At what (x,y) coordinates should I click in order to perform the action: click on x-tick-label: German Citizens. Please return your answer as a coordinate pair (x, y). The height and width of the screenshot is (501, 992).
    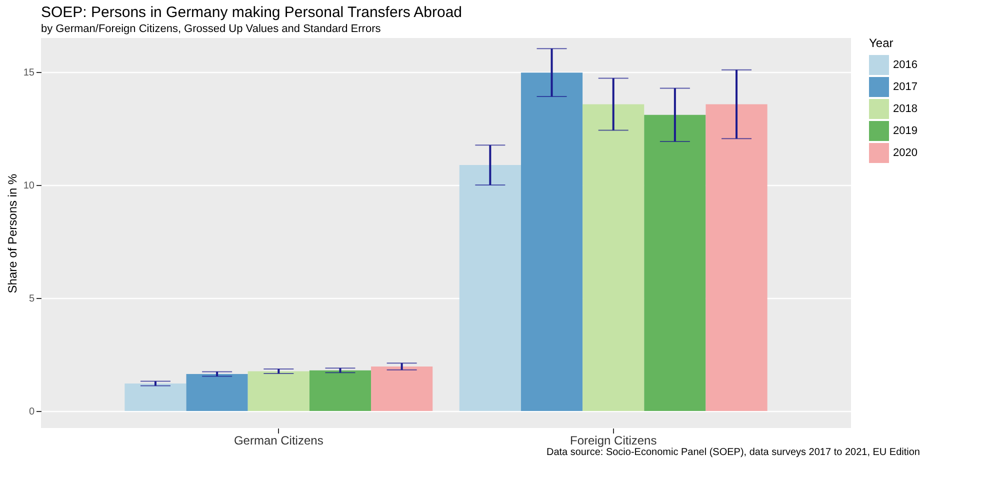
    Looking at the image, I should click on (279, 441).